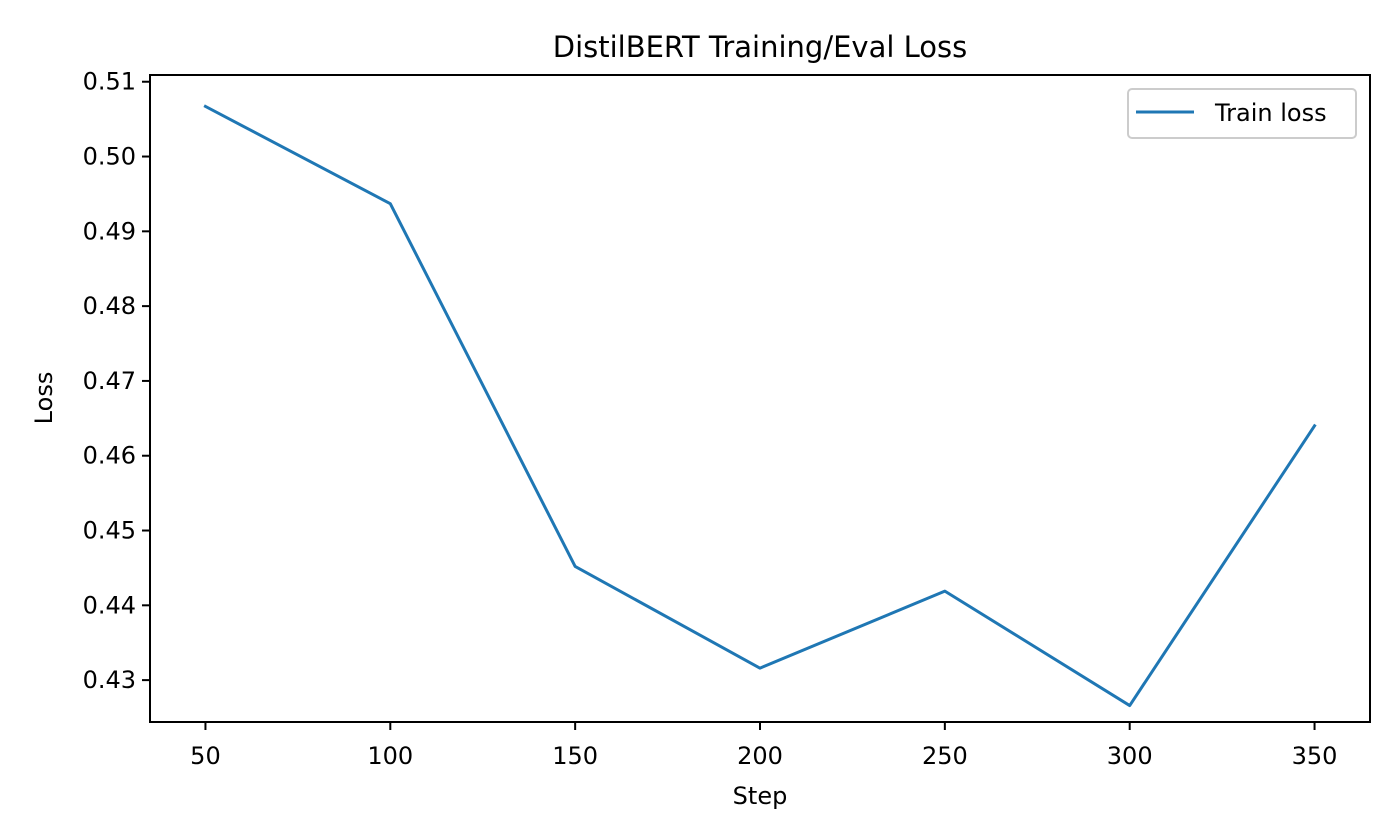 This screenshot has height=840, width=1400. I want to click on x-tick-label: 300, so click(1130, 756).